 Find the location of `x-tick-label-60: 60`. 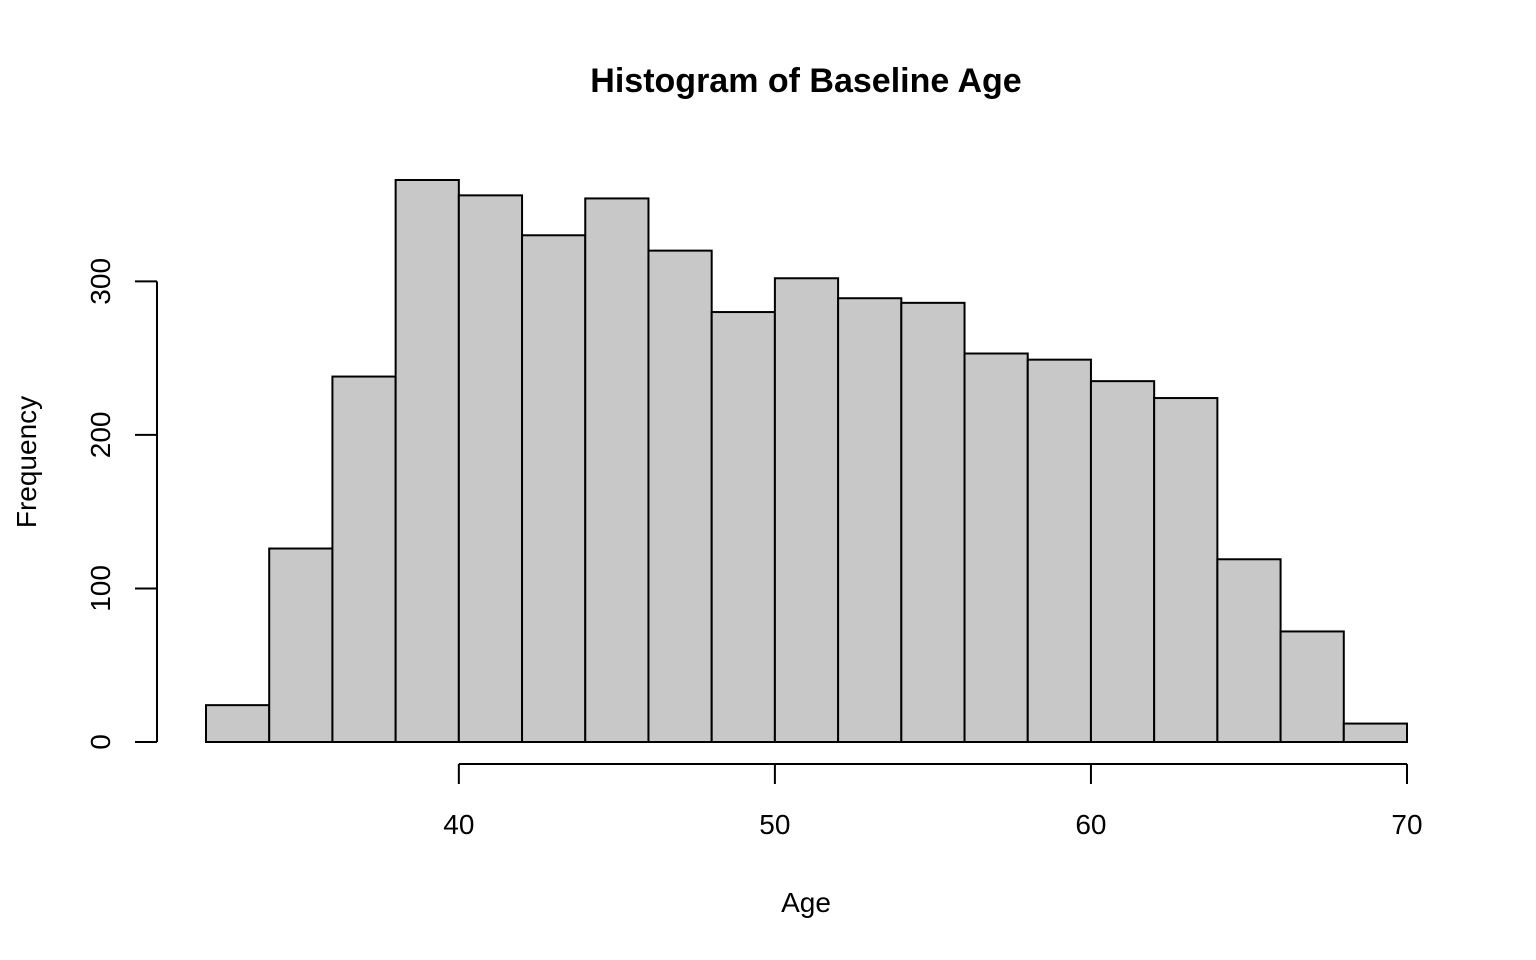

x-tick-label-60: 60 is located at coordinates (1090, 824).